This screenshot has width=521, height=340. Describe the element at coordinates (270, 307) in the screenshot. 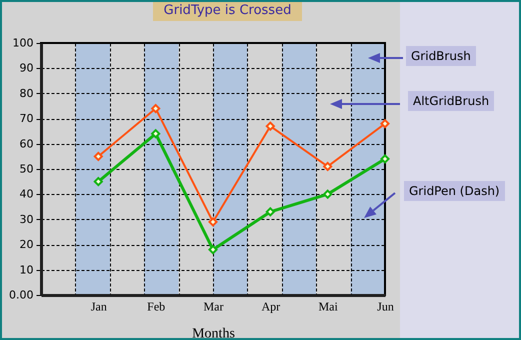

I see `x-tick-label: Apr` at that location.